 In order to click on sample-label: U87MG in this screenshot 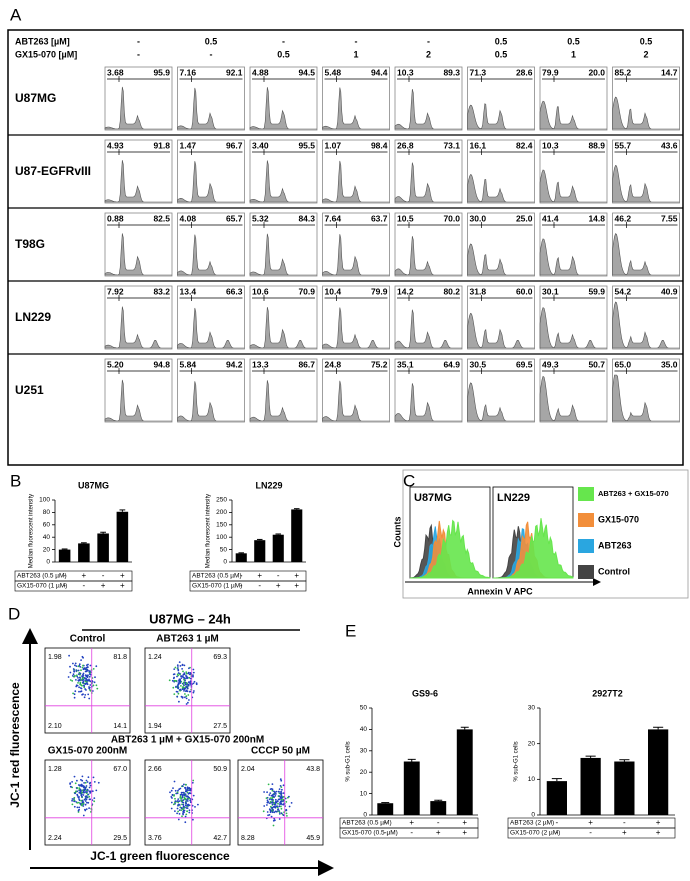, I will do `click(433, 498)`.